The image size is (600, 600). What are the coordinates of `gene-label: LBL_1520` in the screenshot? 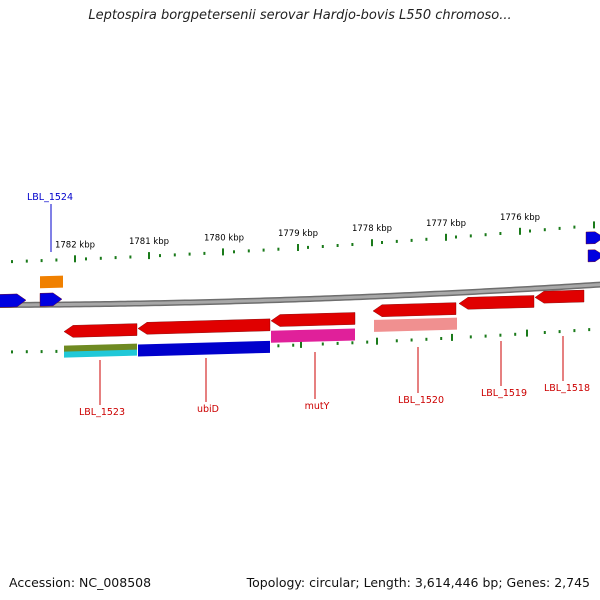 It's located at (421, 400).